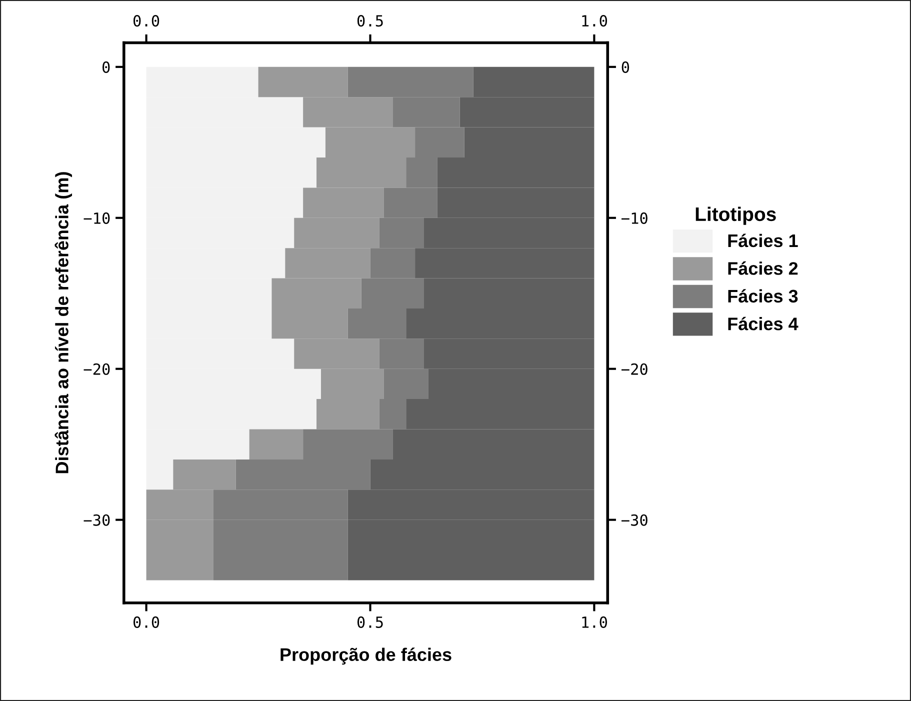 Image resolution: width=911 pixels, height=701 pixels. I want to click on bar, so click(276, 444).